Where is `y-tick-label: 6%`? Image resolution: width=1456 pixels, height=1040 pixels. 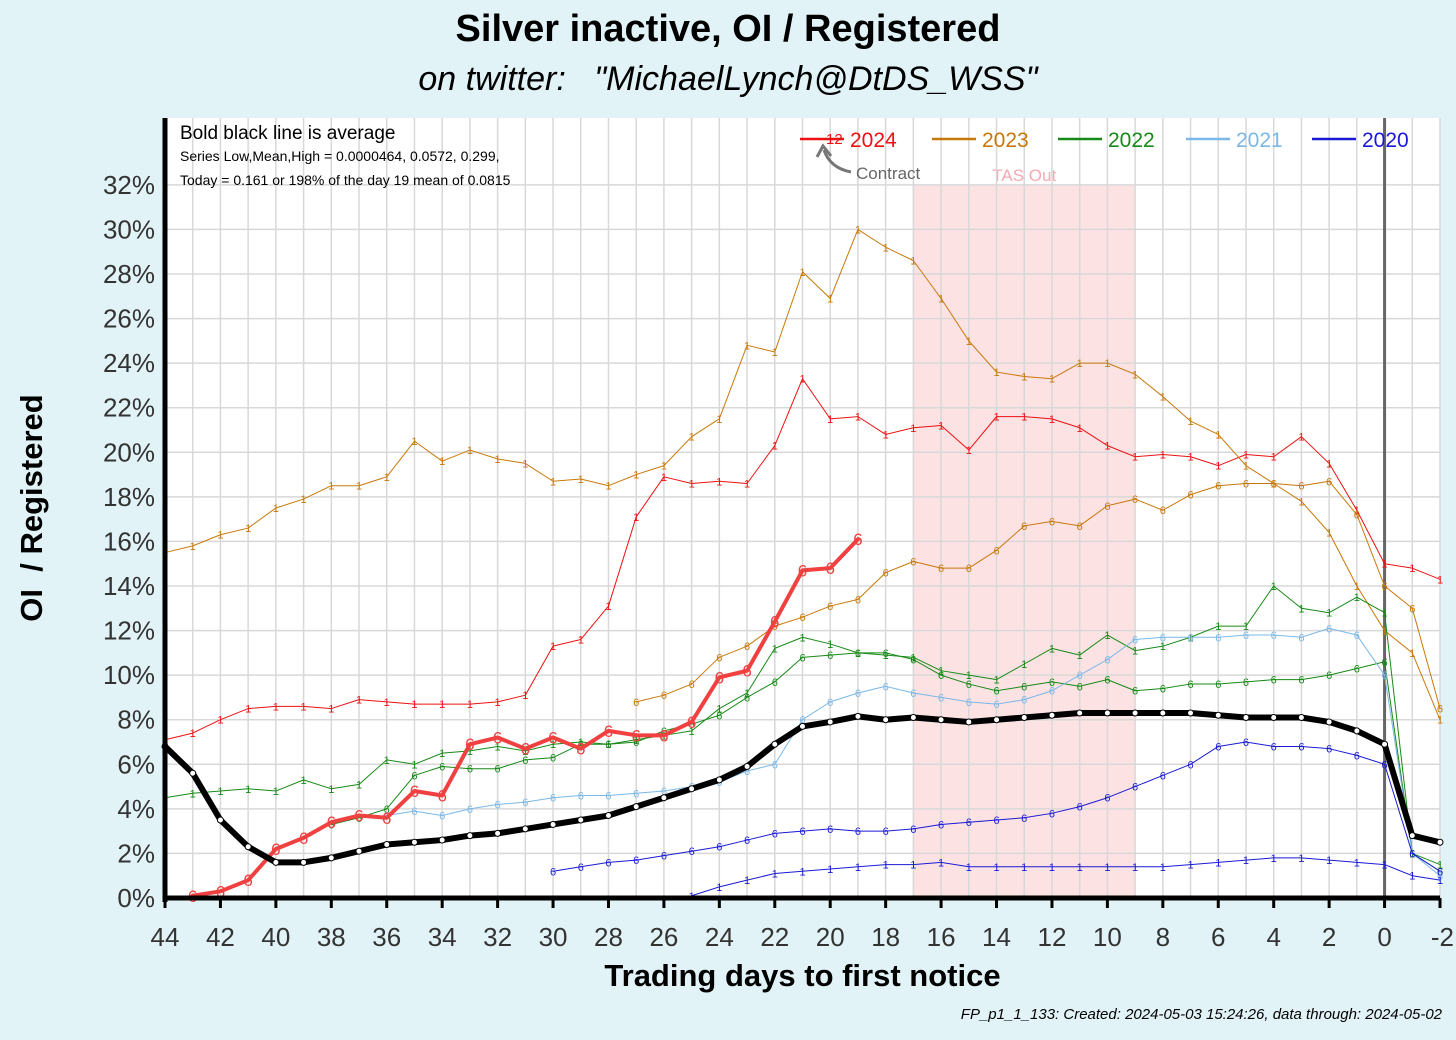
y-tick-label: 6% is located at coordinates (136, 764).